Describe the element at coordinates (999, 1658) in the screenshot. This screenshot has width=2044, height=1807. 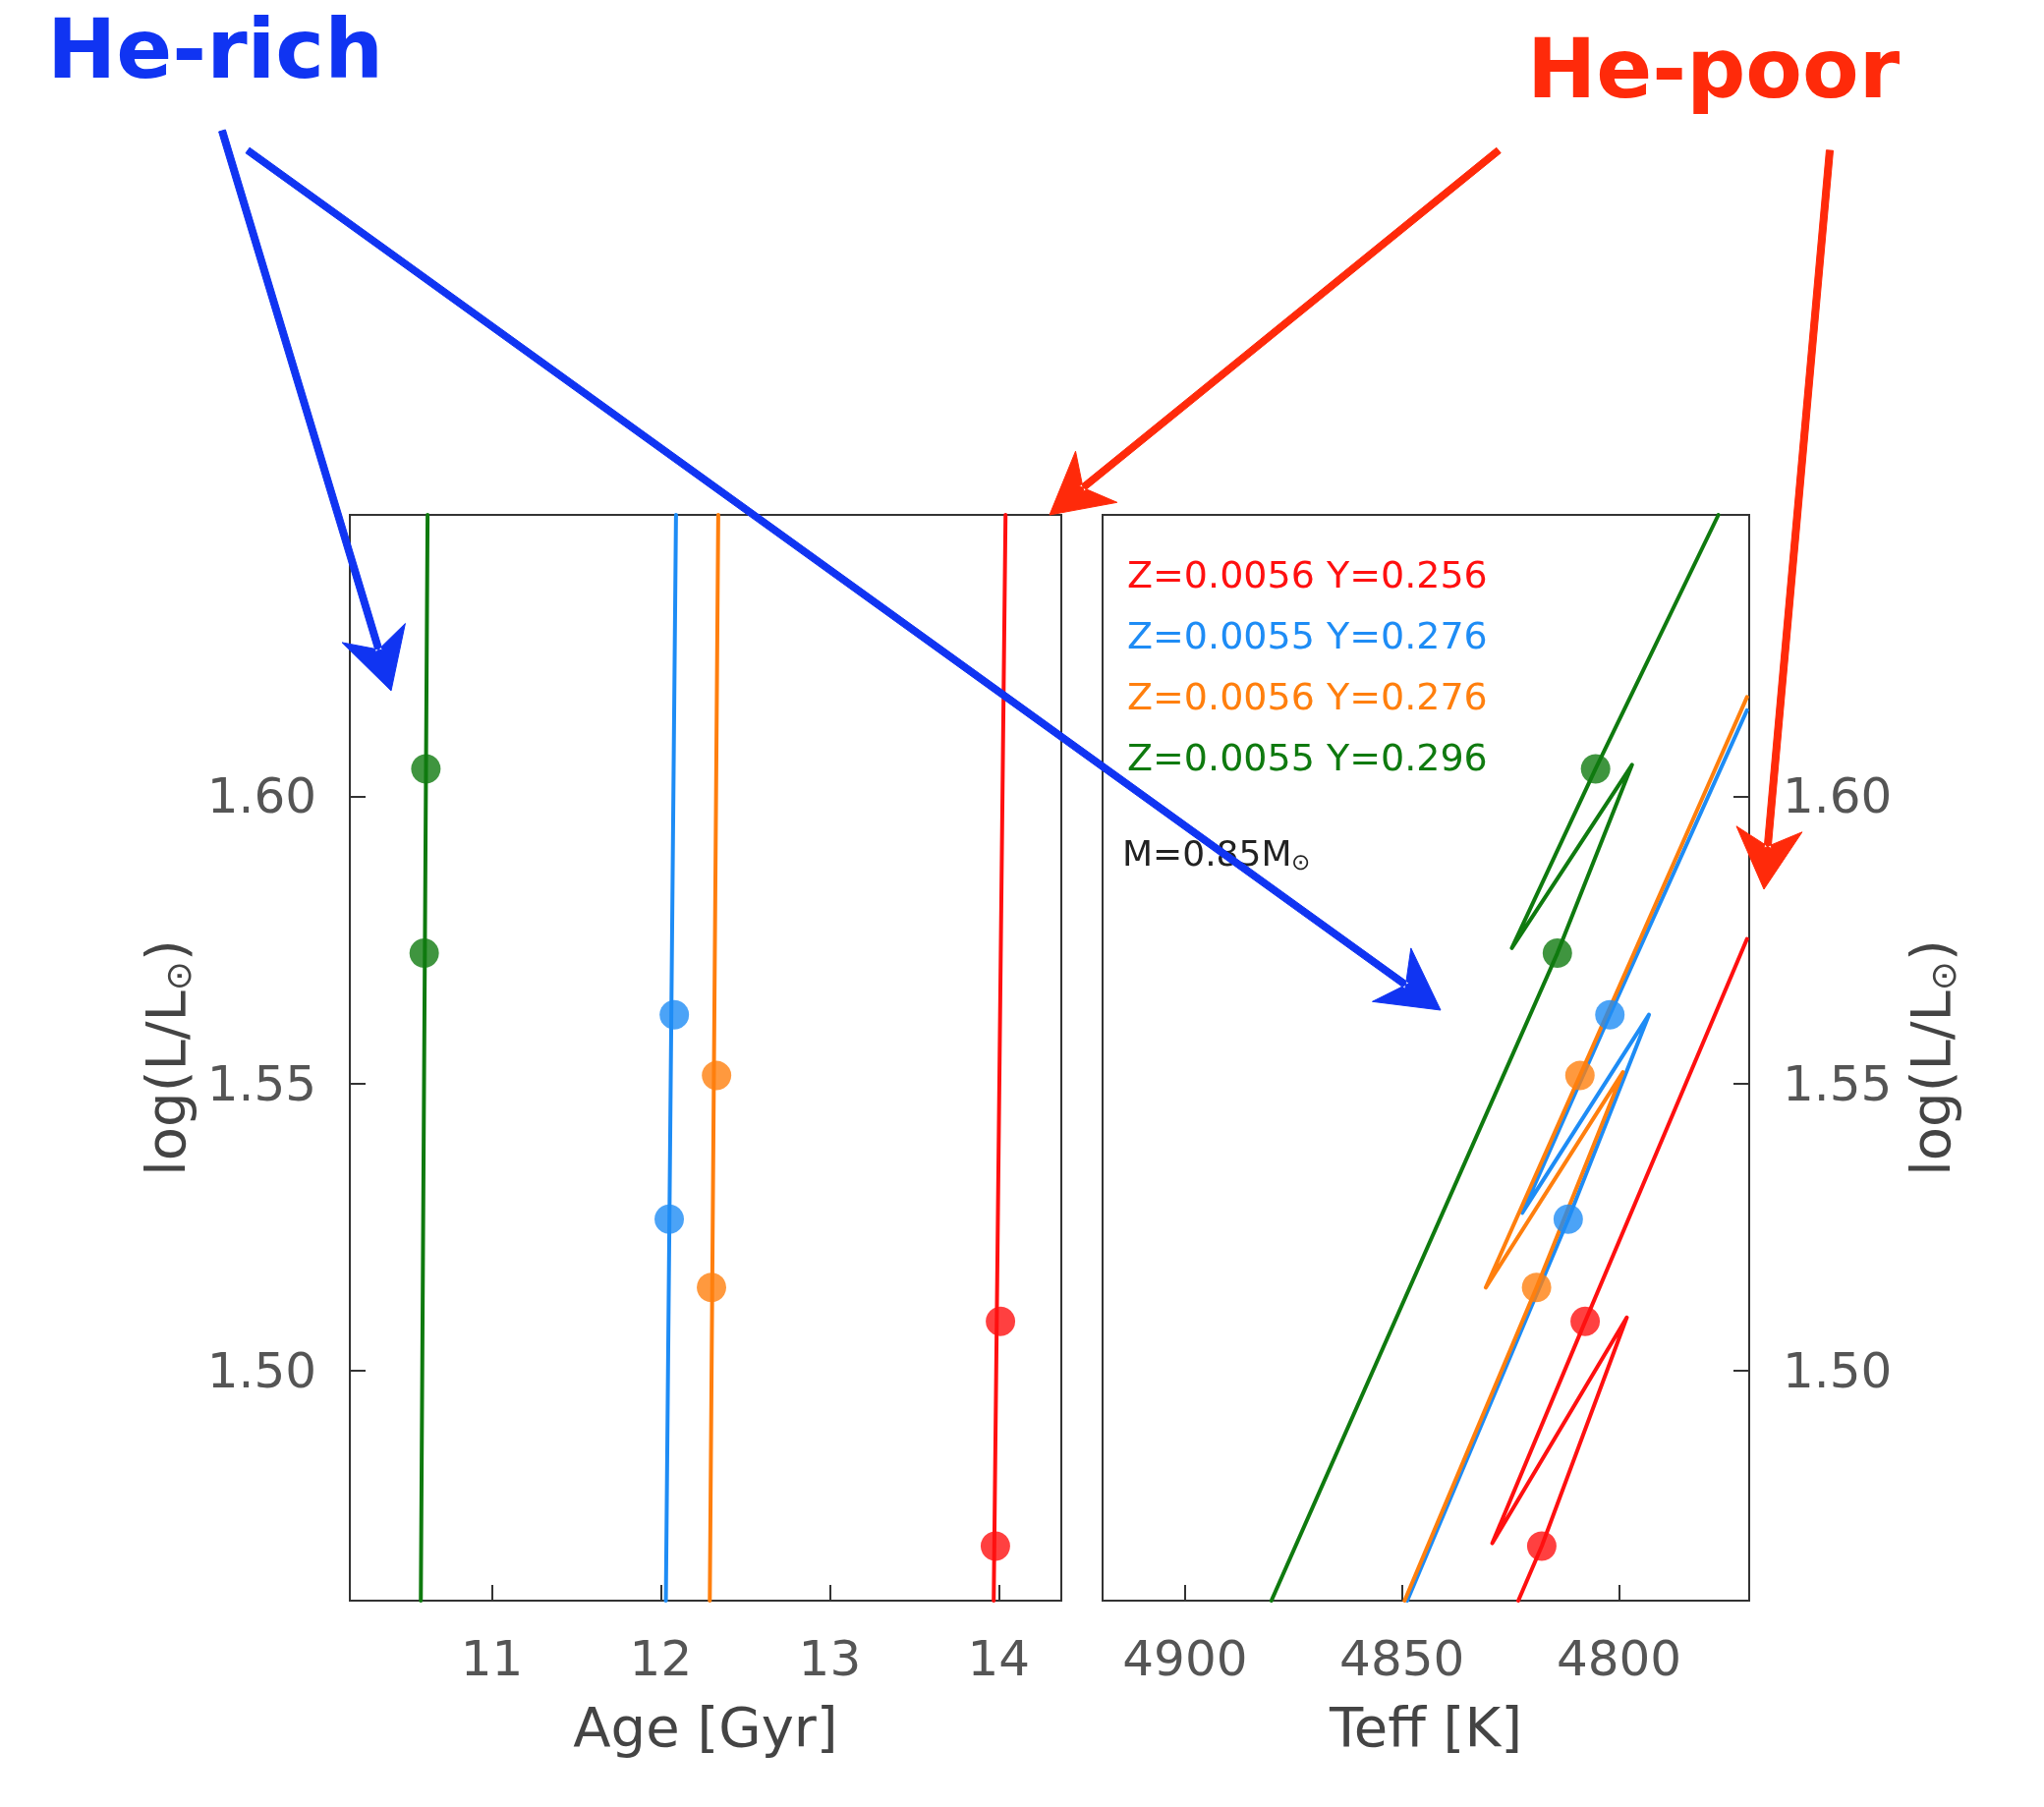
I see `x-tick-label: 14` at that location.